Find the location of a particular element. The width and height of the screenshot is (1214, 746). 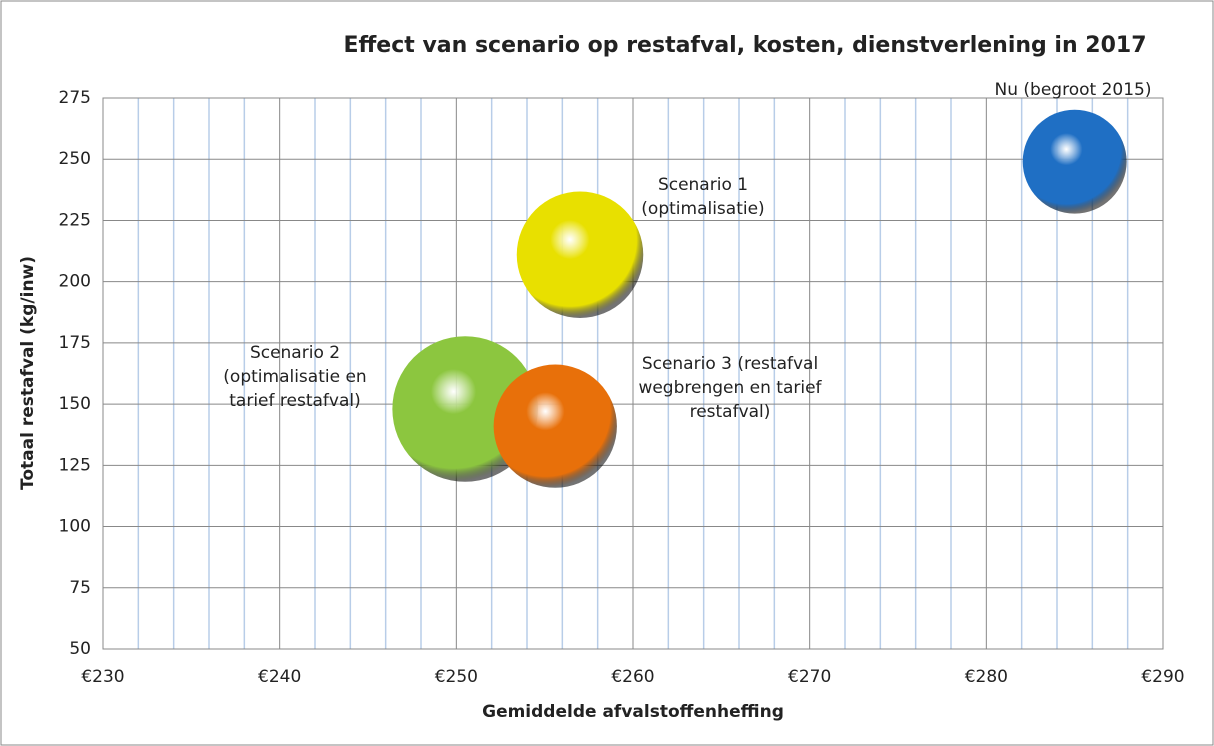

bubble-label: tarief restafval) is located at coordinates (294, 401).